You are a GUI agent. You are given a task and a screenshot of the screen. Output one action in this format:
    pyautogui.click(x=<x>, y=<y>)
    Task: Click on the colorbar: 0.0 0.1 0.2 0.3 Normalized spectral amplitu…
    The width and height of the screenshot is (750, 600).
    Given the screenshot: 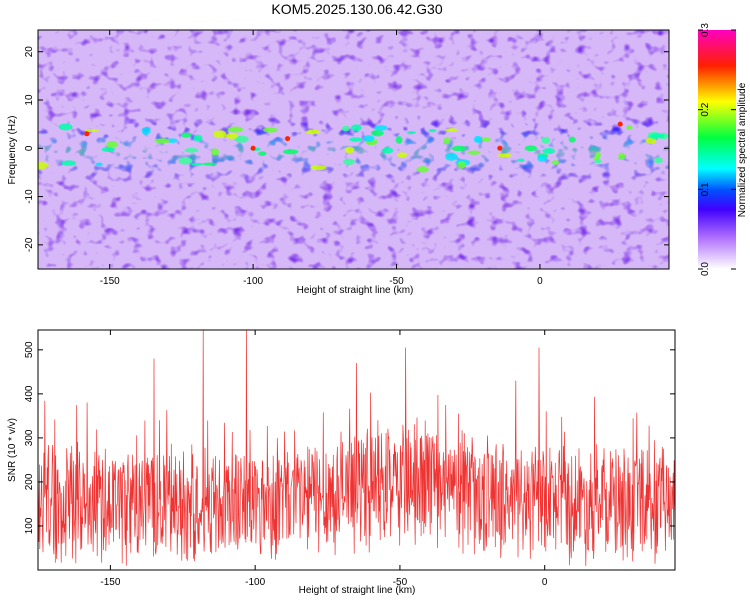 What is the action you would take?
    pyautogui.click(x=723, y=149)
    